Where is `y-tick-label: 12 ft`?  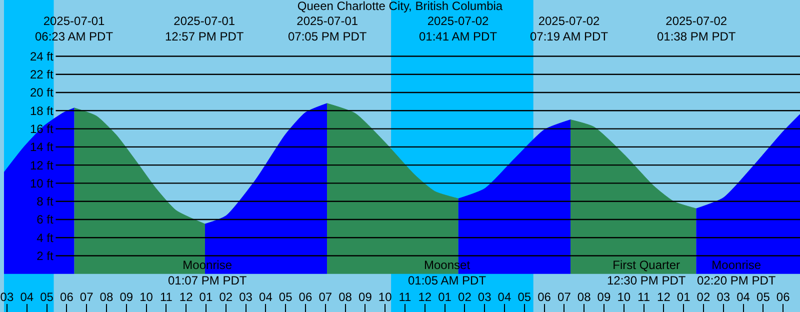 y-tick-label: 12 ft is located at coordinates (42, 165).